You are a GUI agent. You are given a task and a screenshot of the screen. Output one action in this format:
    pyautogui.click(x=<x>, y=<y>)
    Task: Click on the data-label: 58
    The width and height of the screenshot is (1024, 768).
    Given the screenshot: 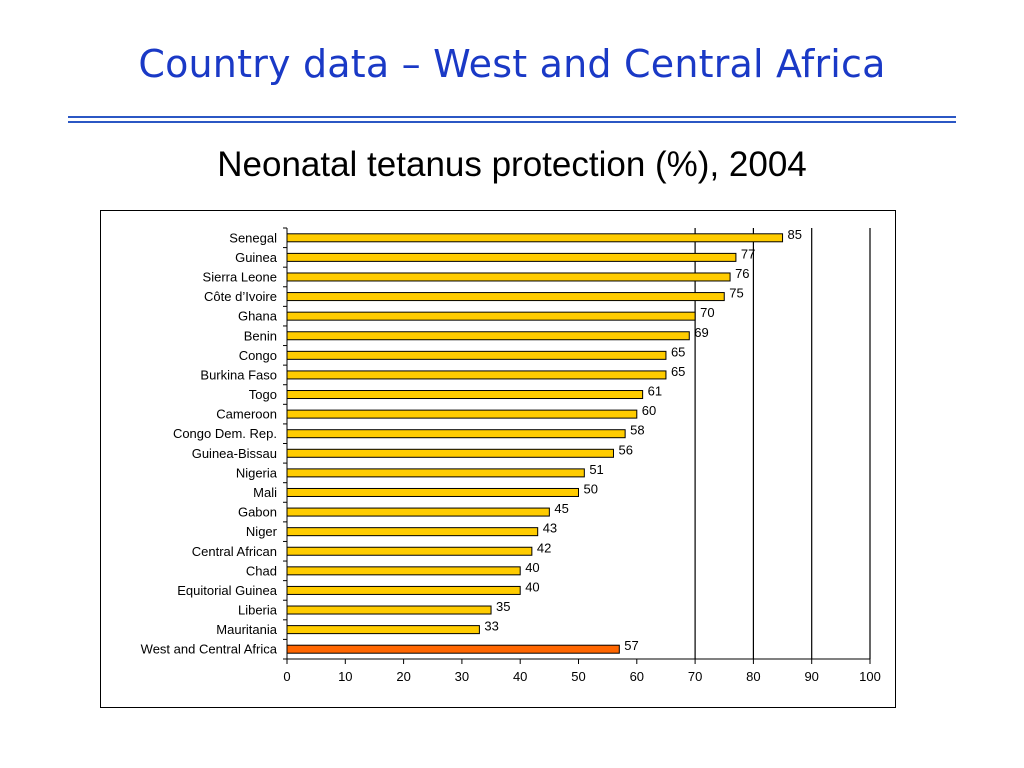 What is the action you would take?
    pyautogui.click(x=637, y=430)
    